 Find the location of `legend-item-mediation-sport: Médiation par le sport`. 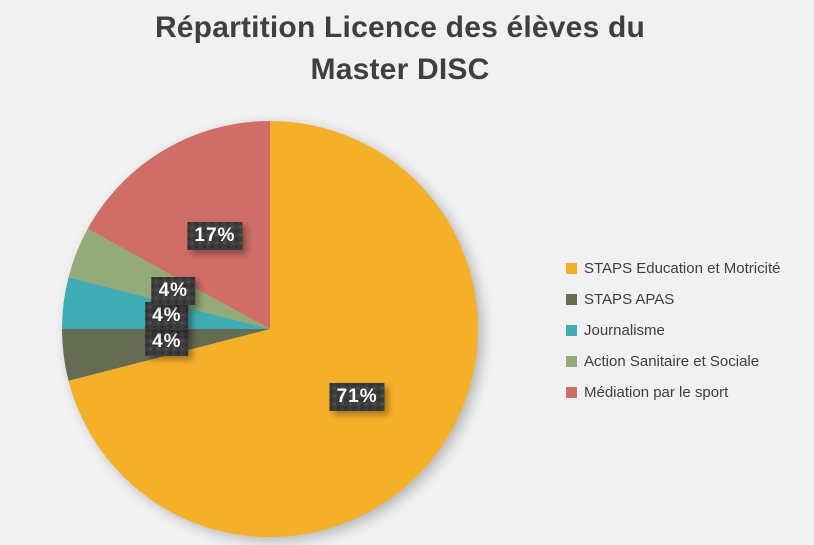

legend-item-mediation-sport: Médiation par le sport is located at coordinates (673, 392).